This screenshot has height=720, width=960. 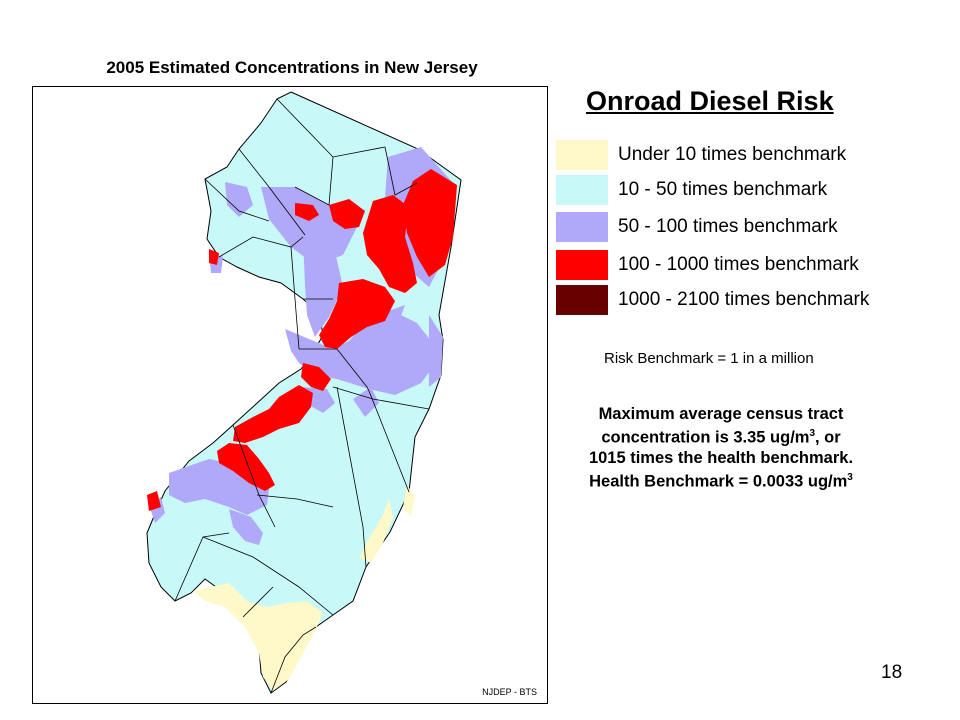 What do you see at coordinates (732, 154) in the screenshot?
I see `legend-label: Under 10 times benchmark` at bounding box center [732, 154].